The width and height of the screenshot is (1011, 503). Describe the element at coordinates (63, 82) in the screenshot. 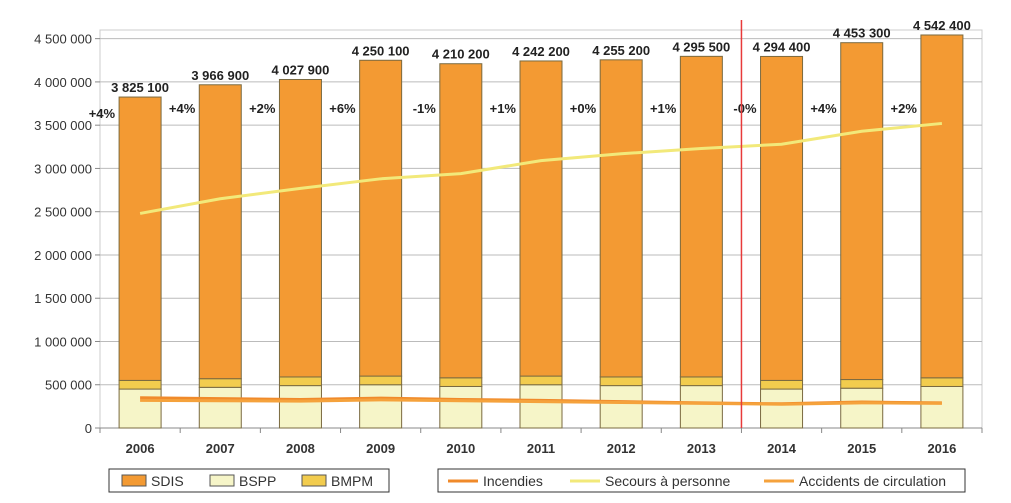

I see `y-tick-label: 4 000 000` at that location.